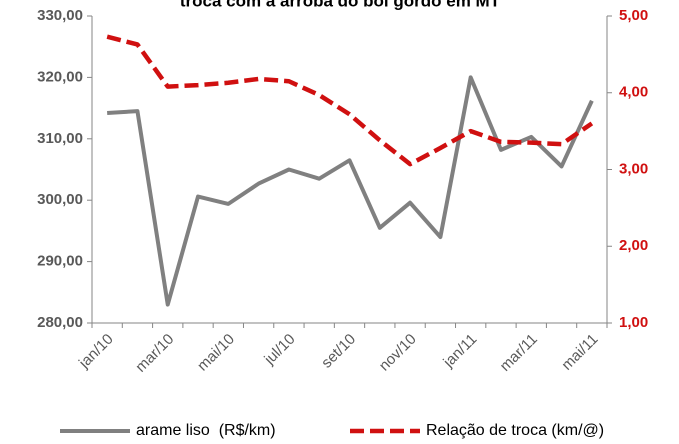 The image size is (679, 444). Describe the element at coordinates (459, 351) in the screenshot. I see `x-tick-label: jan/11` at that location.